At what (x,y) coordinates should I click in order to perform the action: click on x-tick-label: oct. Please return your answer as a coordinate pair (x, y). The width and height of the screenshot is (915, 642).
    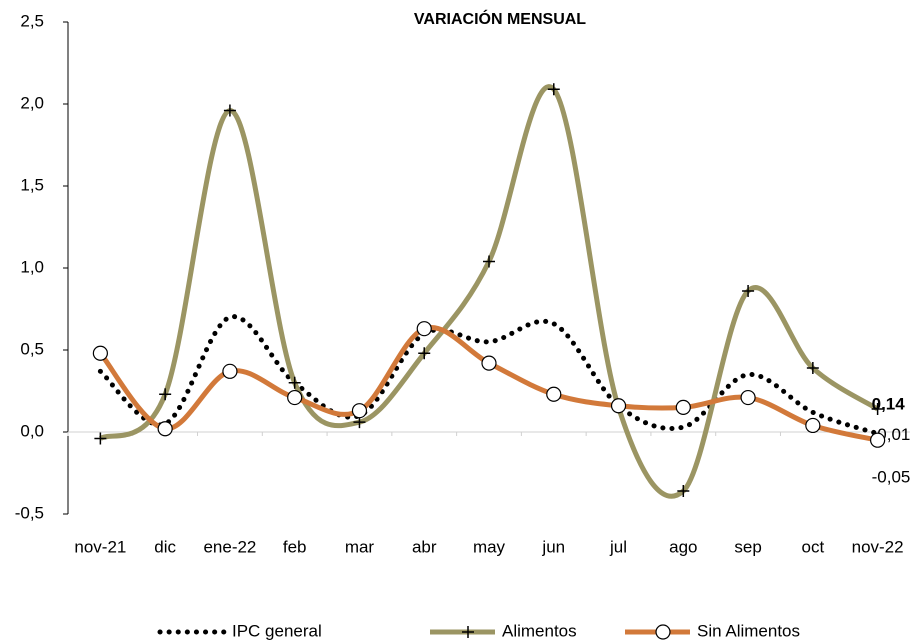
    Looking at the image, I should click on (813, 546).